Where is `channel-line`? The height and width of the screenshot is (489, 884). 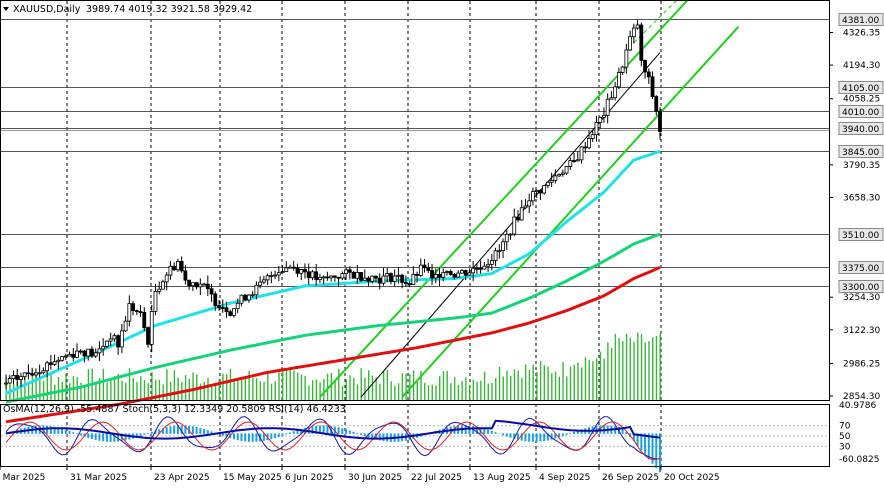
channel-line is located at coordinates (655, 22).